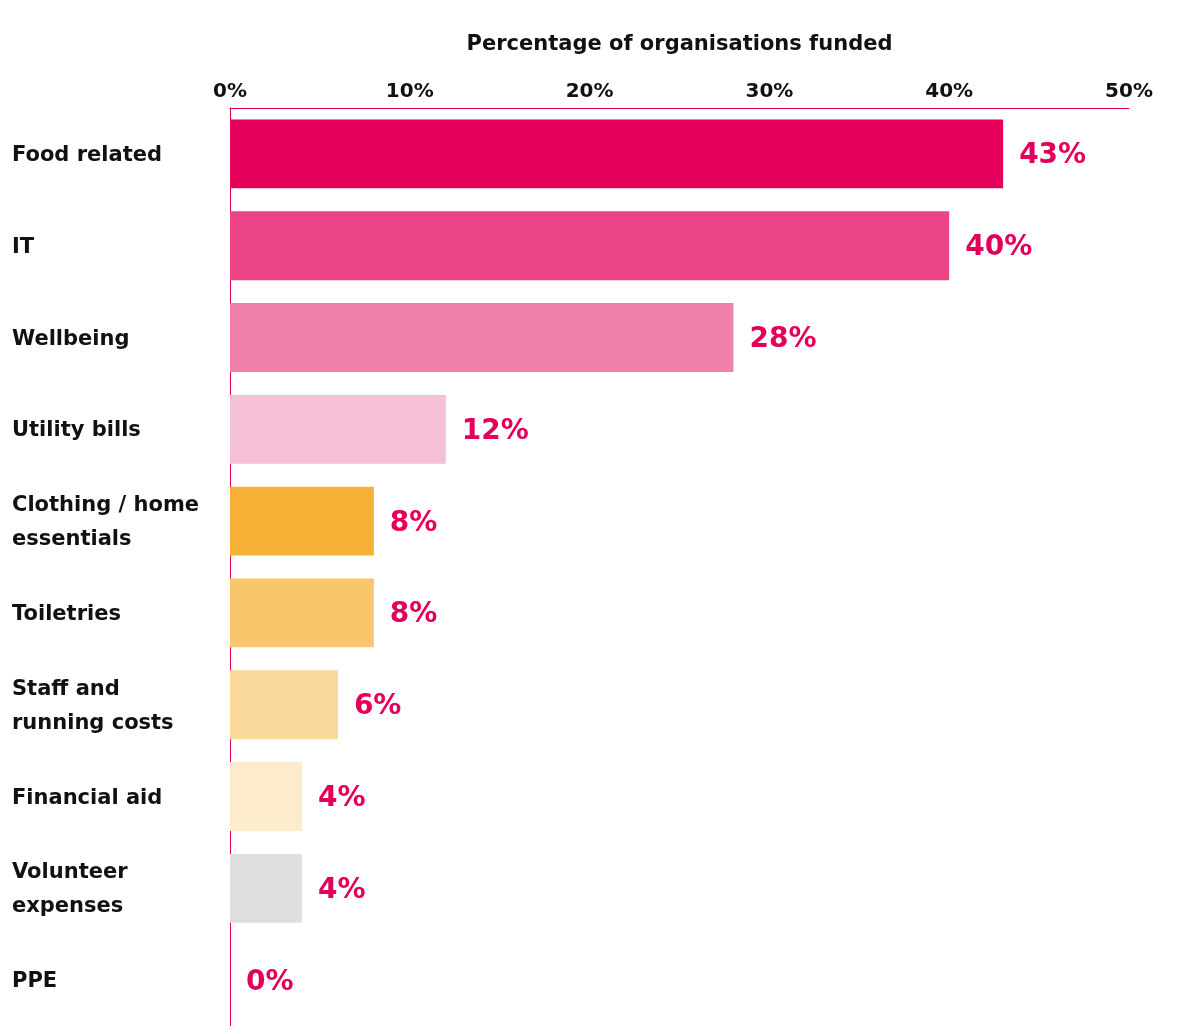 This screenshot has height=1034, width=1179. Describe the element at coordinates (999, 246) in the screenshot. I see `data-label: 40%` at that location.